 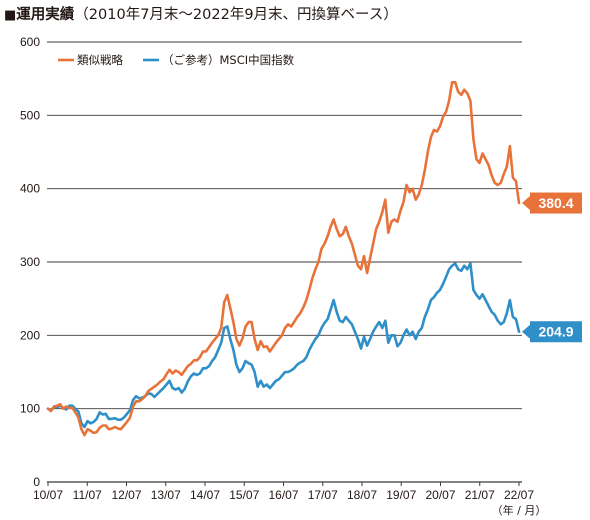 What do you see at coordinates (236, 15) in the screenshot?
I see `title-subtitle: （2010年7月末〜2022年9月末、円換算ベース）` at bounding box center [236, 15].